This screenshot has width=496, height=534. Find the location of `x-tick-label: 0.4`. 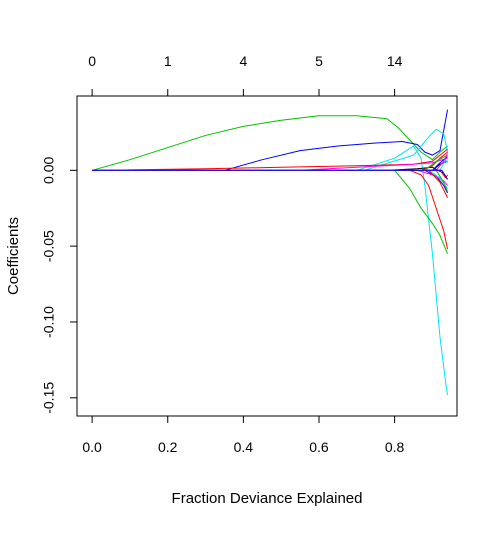

x-tick-label: 0.4 is located at coordinates (244, 447).